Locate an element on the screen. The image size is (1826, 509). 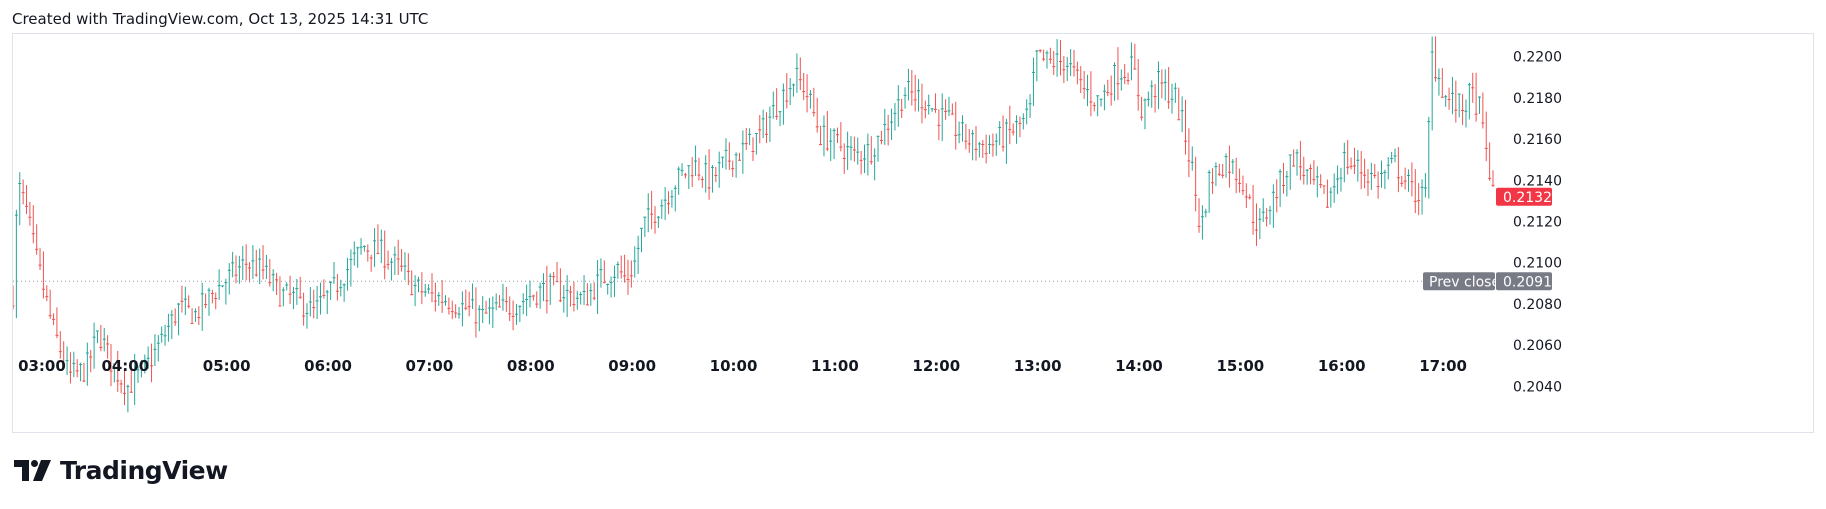
x-tick-label: 09:00 is located at coordinates (632, 366).